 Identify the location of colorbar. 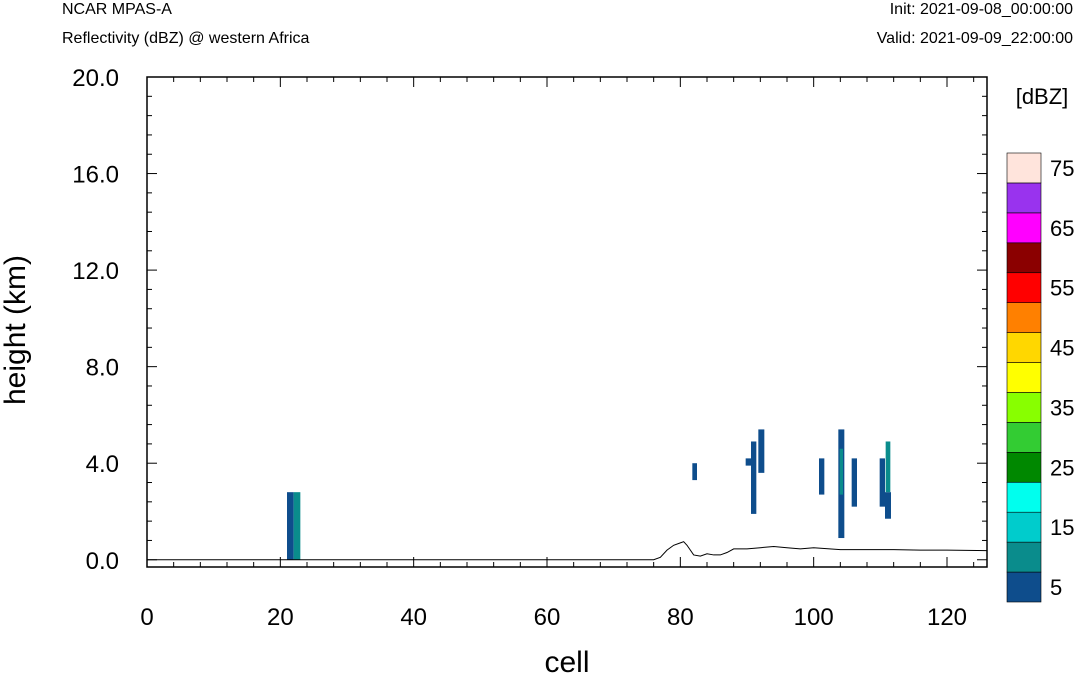
(1024, 377).